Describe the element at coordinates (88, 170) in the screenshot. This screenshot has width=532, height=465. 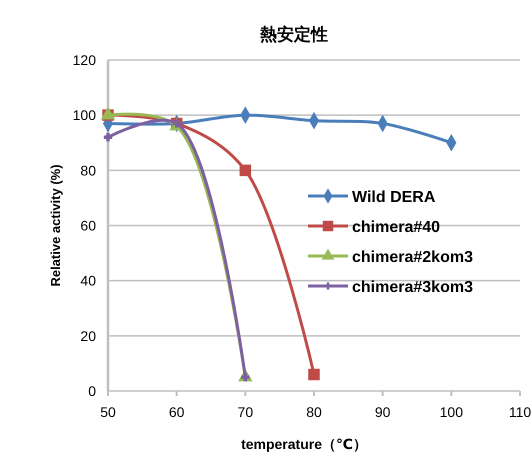
I see `y-tick-label: 80` at that location.